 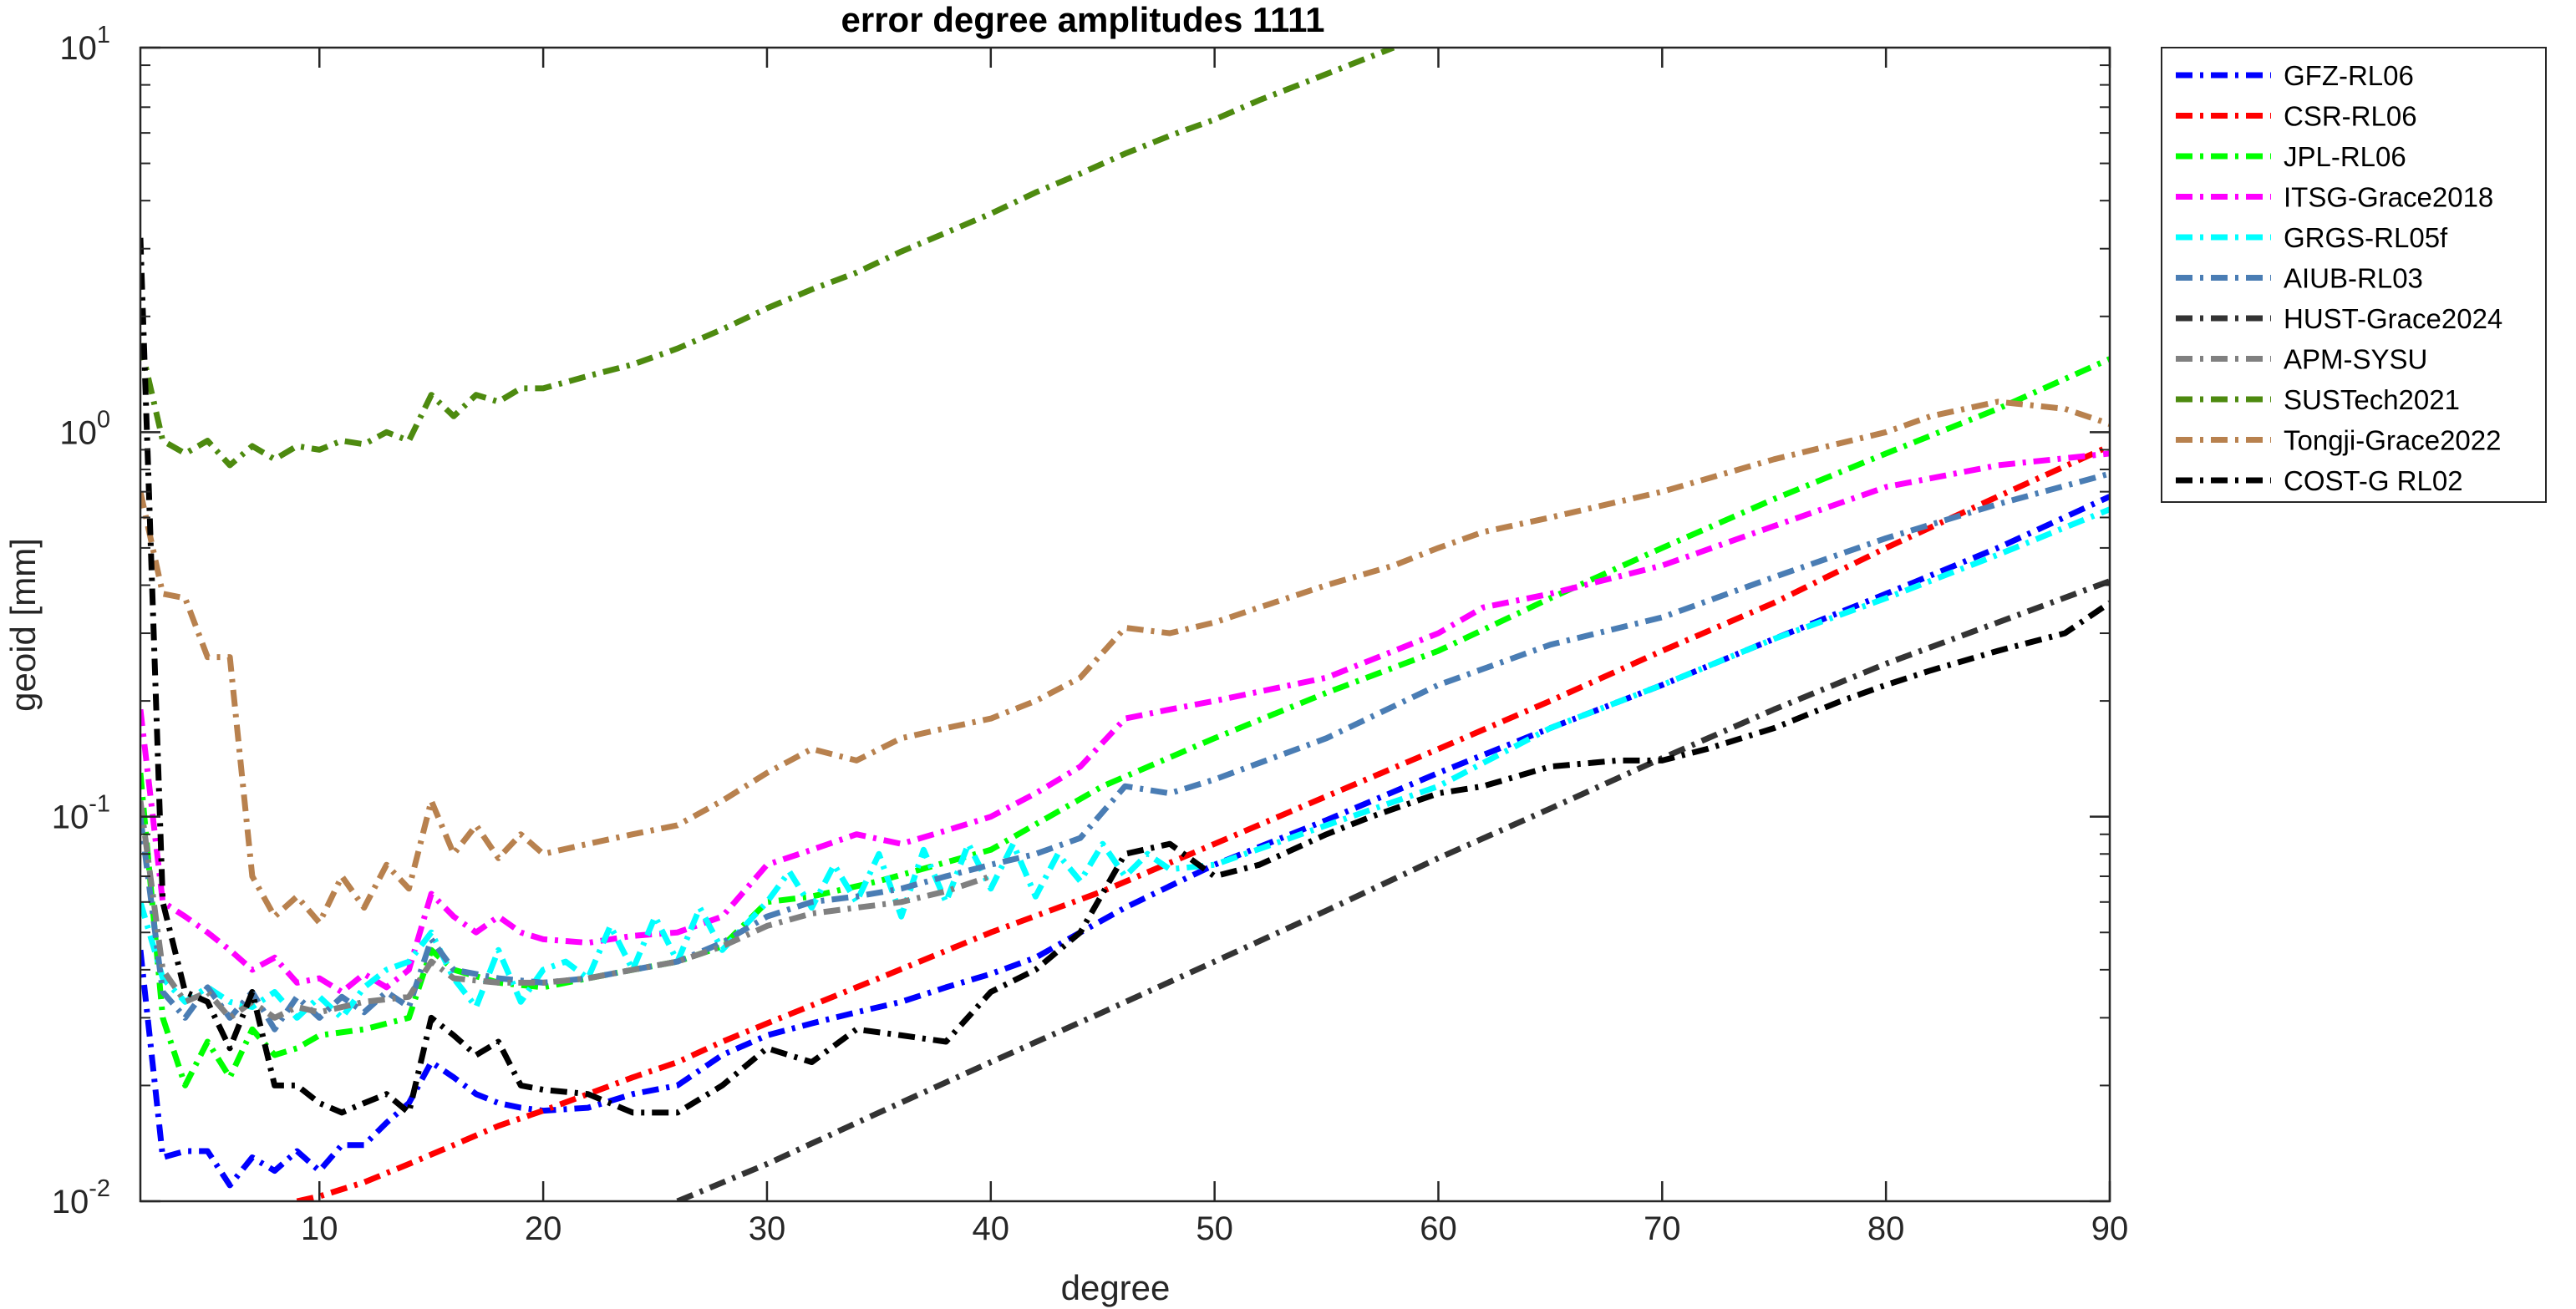 I want to click on x-tick-label: 10, so click(x=319, y=1228).